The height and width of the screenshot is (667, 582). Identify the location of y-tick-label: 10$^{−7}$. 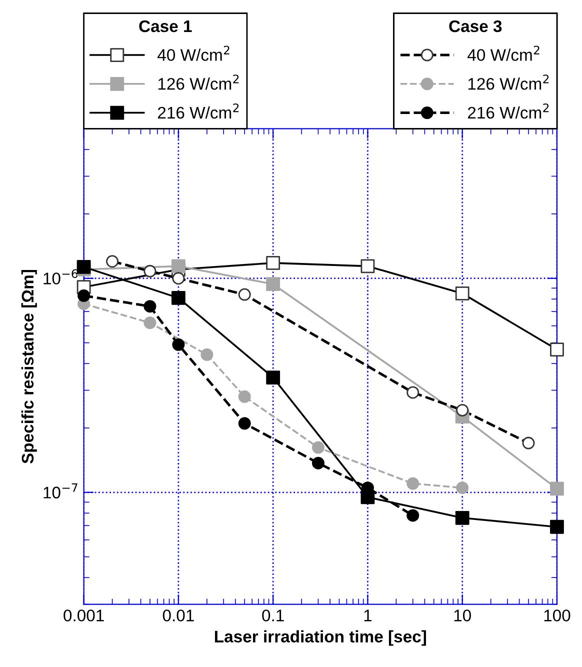
(61, 490).